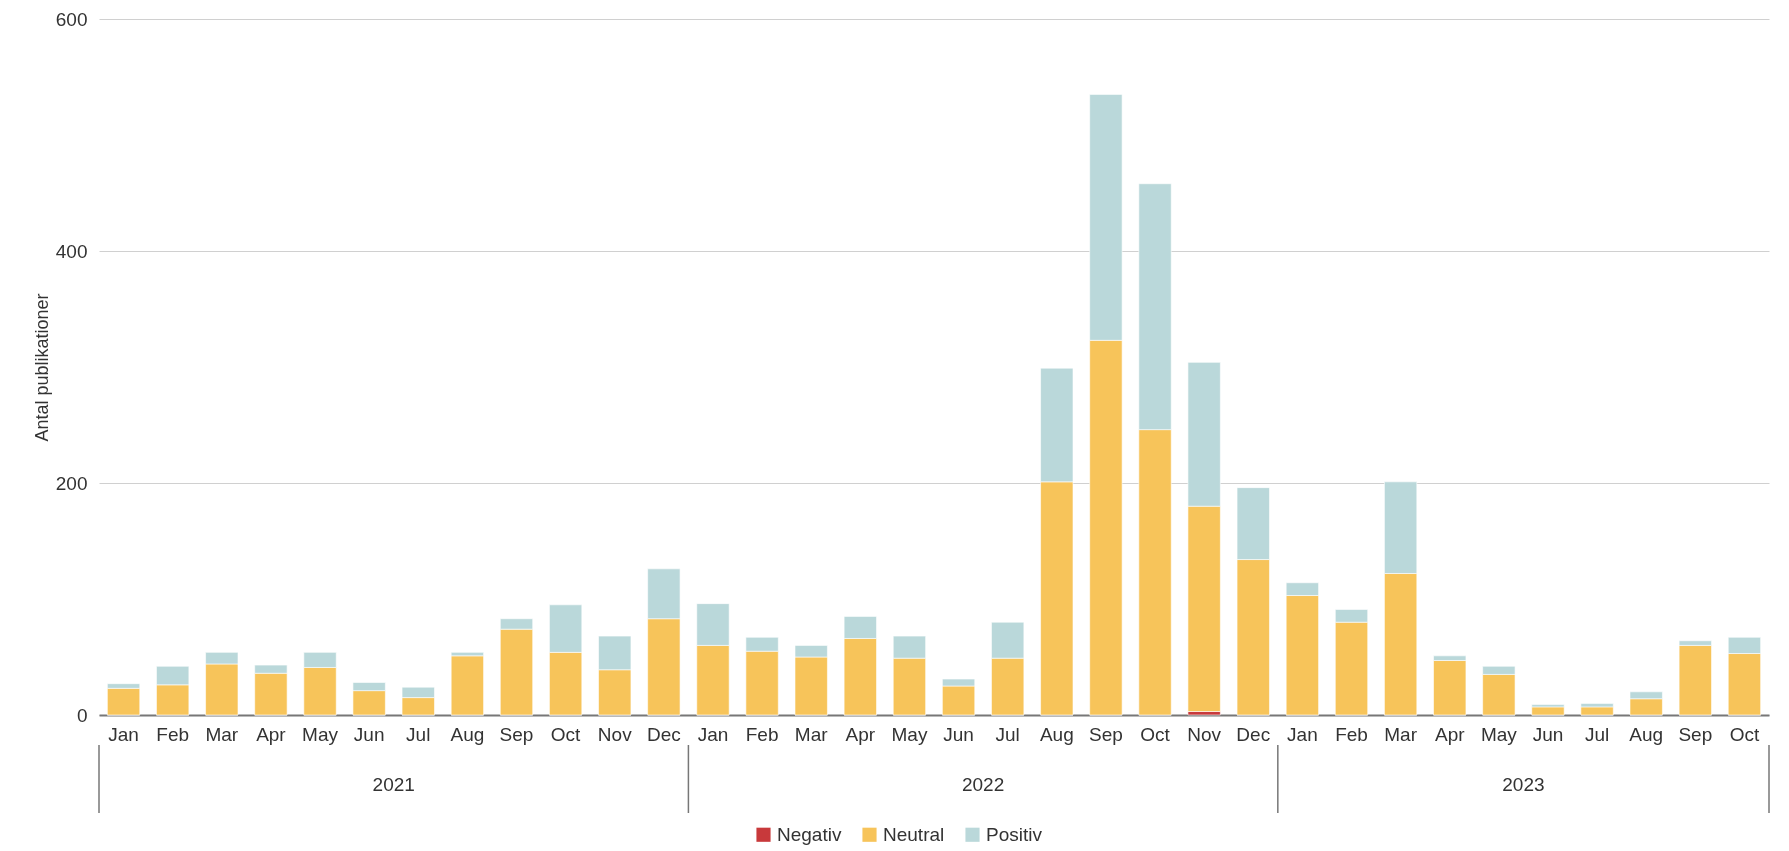 This screenshot has width=1789, height=851. Describe the element at coordinates (71, 19) in the screenshot. I see `y-tick-label: 600` at that location.